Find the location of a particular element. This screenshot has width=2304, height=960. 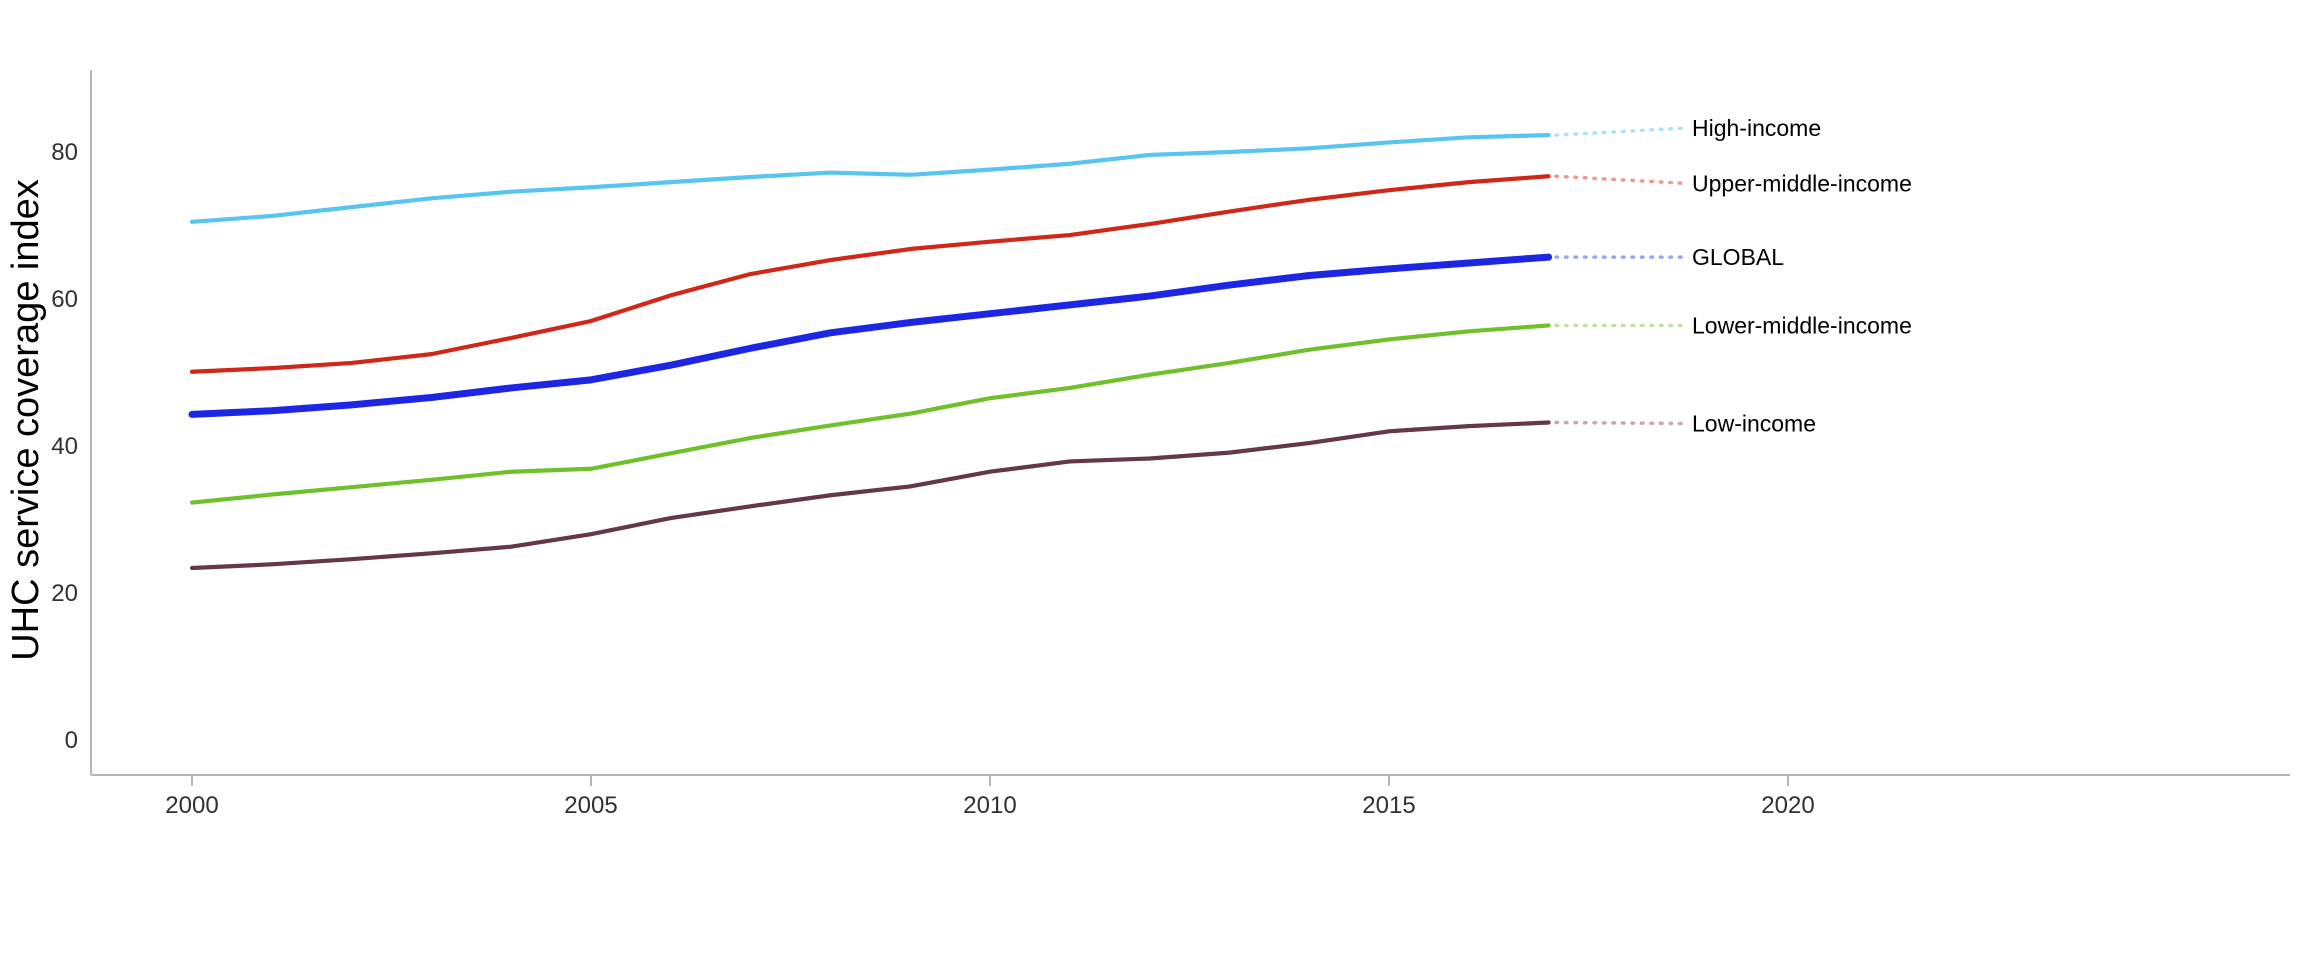

line-low-income is located at coordinates (870, 495).